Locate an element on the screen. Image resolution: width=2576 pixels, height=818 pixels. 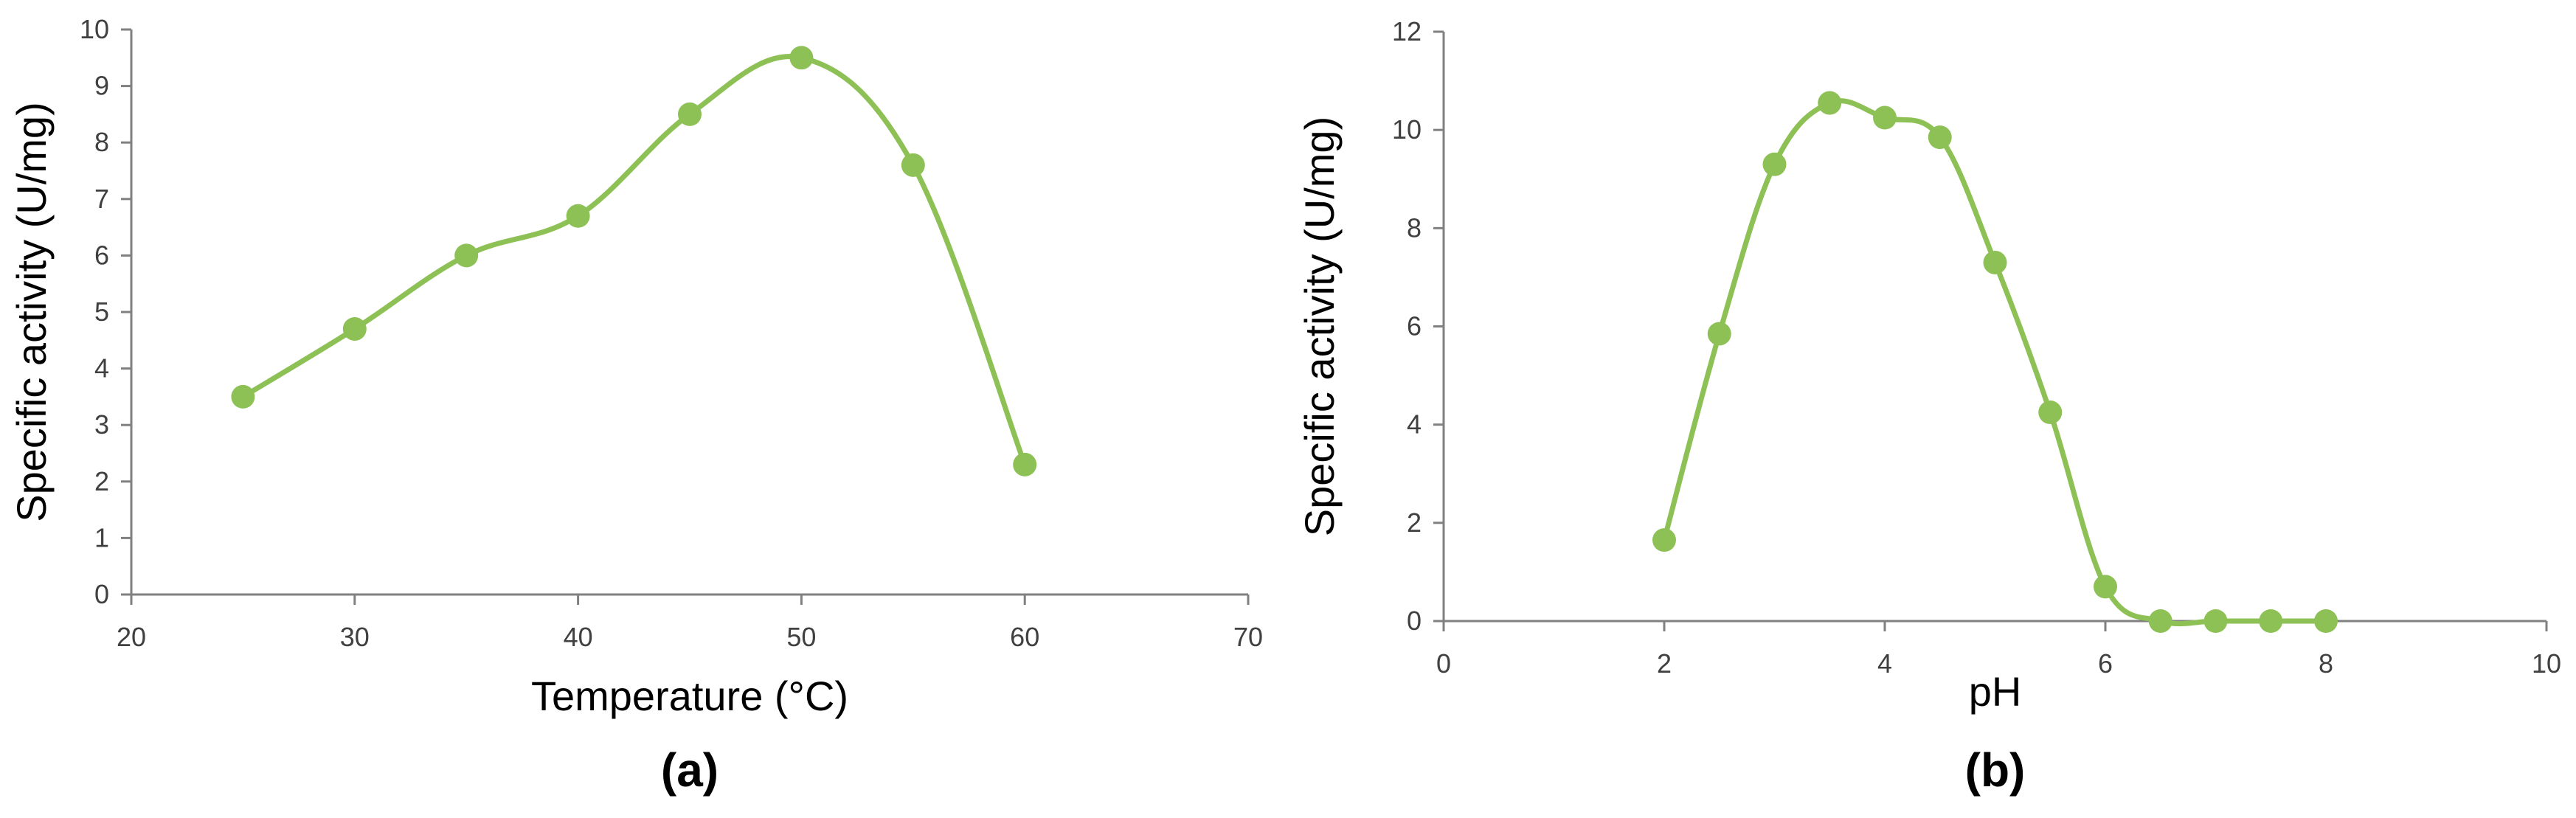
chart-a-y-tick-label: 2 is located at coordinates (102, 481).